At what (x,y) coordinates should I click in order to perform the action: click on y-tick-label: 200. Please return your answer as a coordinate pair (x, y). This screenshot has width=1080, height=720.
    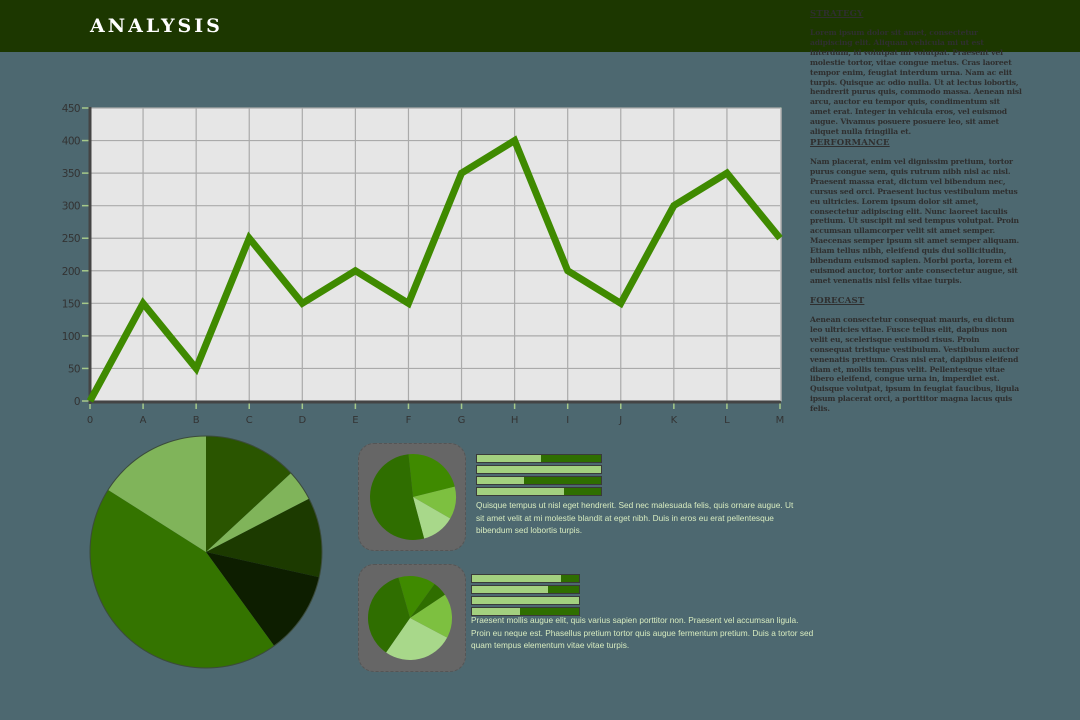
    Looking at the image, I should click on (71, 272).